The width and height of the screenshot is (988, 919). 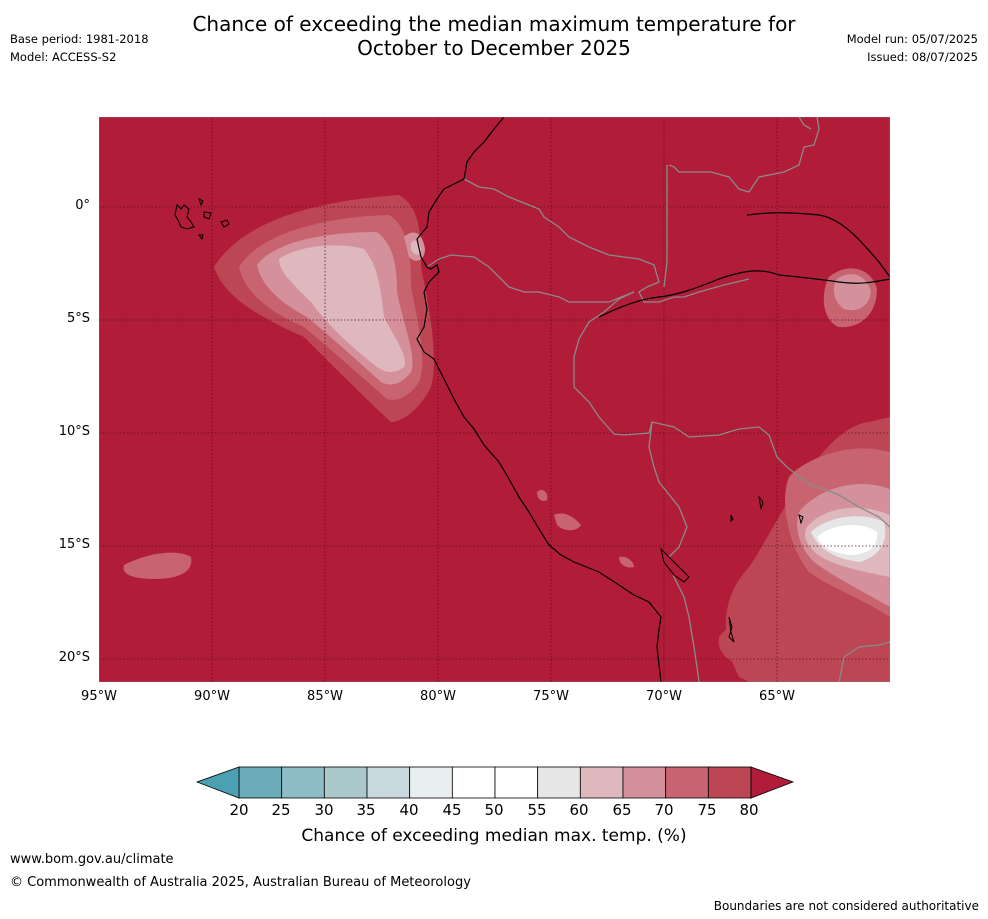 I want to click on lake-titicaca, so click(x=675, y=565).